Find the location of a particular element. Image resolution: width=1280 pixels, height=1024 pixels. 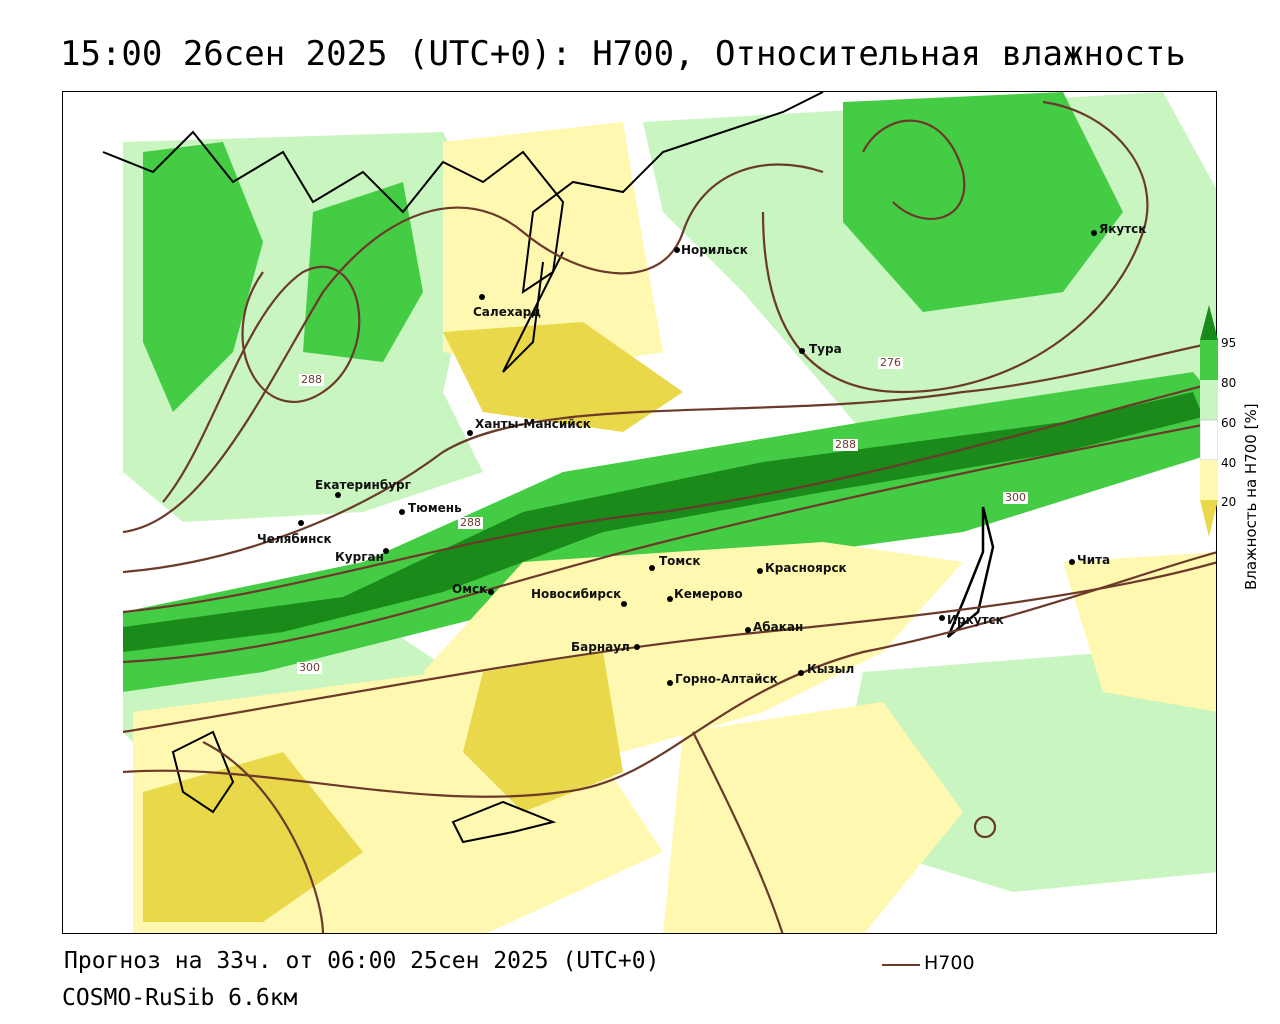

h700-legend-label: H700 is located at coordinates (949, 963).